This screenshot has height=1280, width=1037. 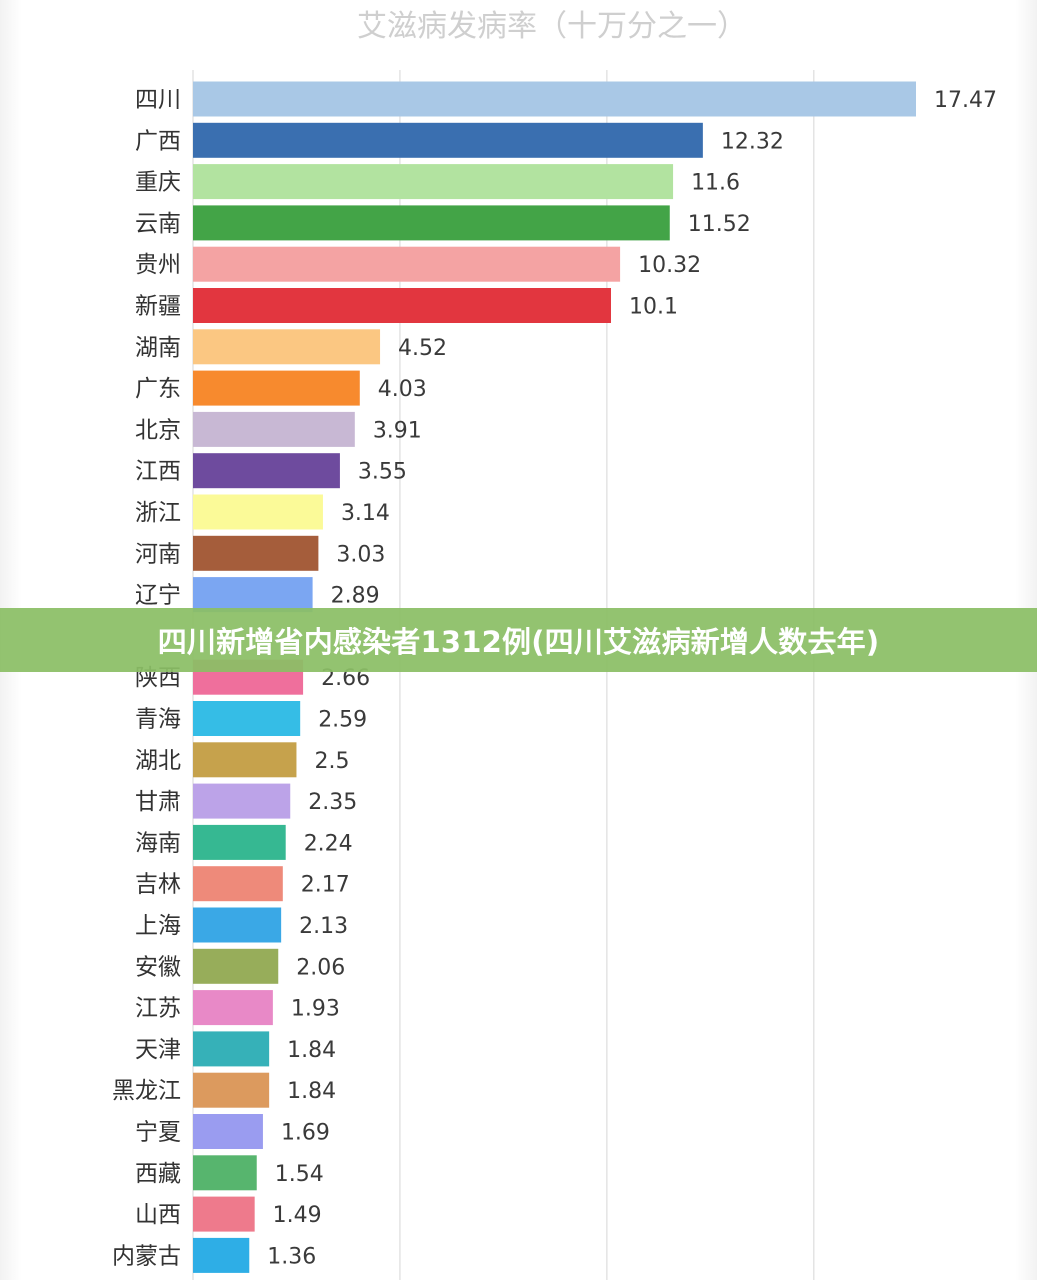 What do you see at coordinates (305, 1133) in the screenshot?
I see `value-label: 1.69` at bounding box center [305, 1133].